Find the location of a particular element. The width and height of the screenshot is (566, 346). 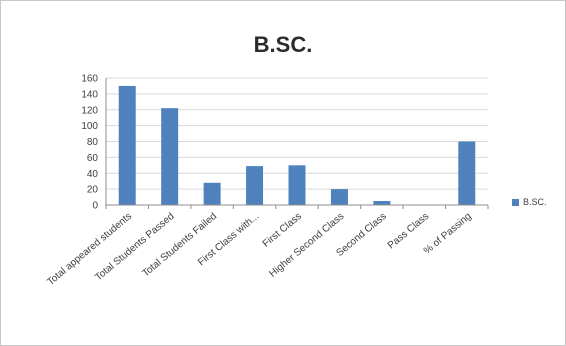

y-tick-label: 100 is located at coordinates (89, 126).